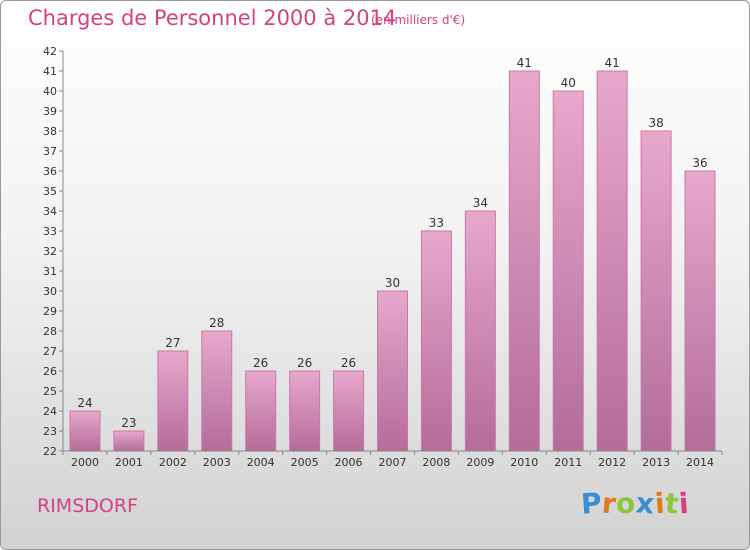  What do you see at coordinates (85, 431) in the screenshot?
I see `bar-2000` at bounding box center [85, 431].